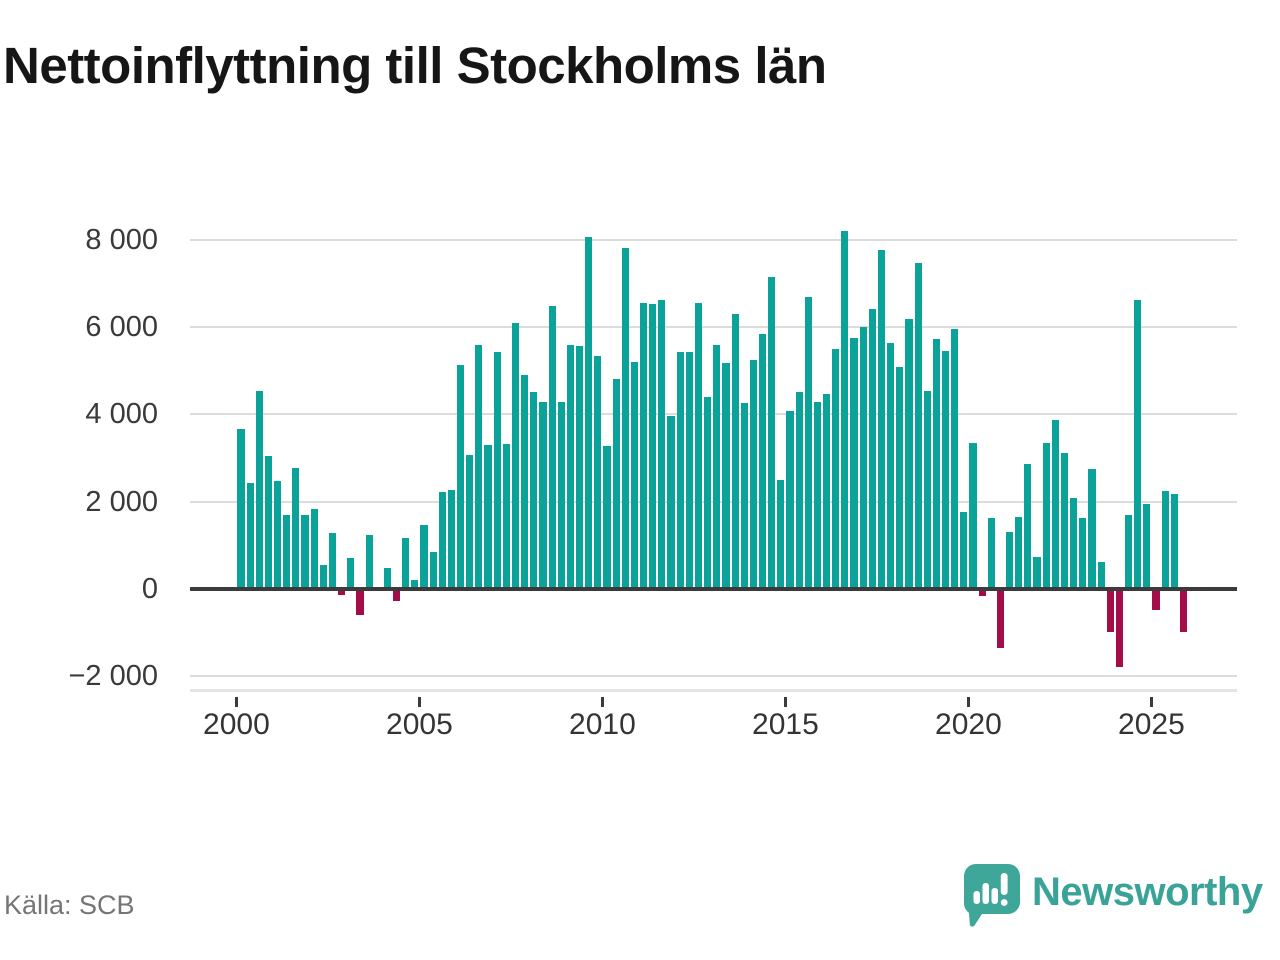 This screenshot has width=1280, height=960. I want to click on bar-2022-q2, so click(1055, 504).